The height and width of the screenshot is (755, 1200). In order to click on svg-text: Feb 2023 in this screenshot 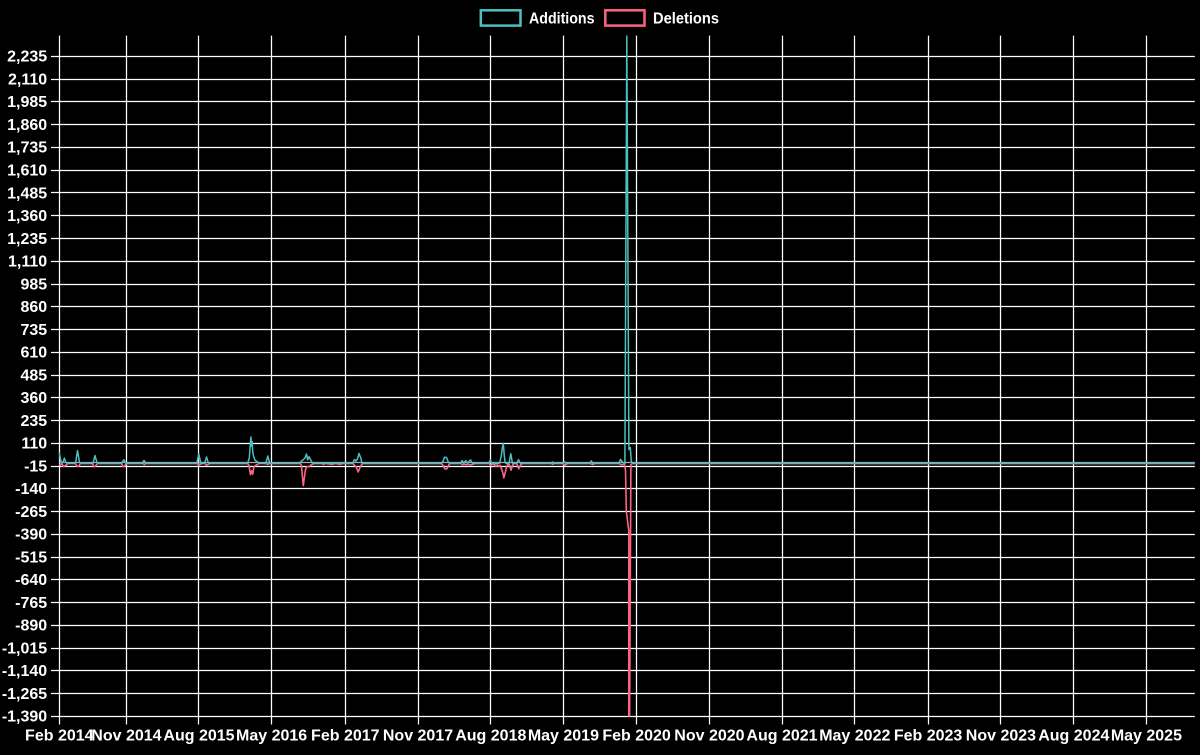, I will do `click(928, 736)`.